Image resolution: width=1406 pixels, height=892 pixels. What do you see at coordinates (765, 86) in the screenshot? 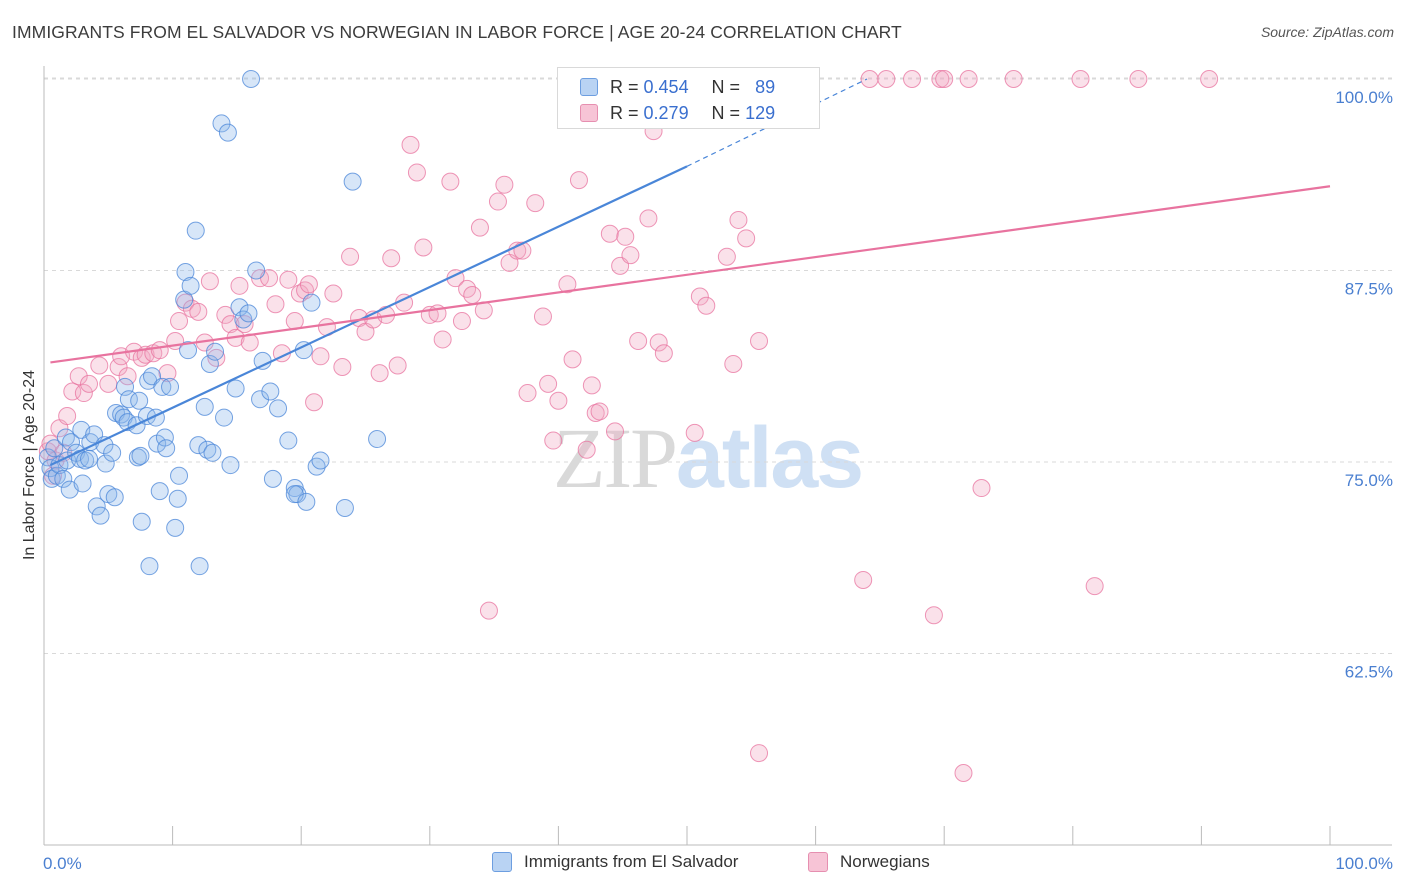
I see `n-value: 89` at bounding box center [765, 86].